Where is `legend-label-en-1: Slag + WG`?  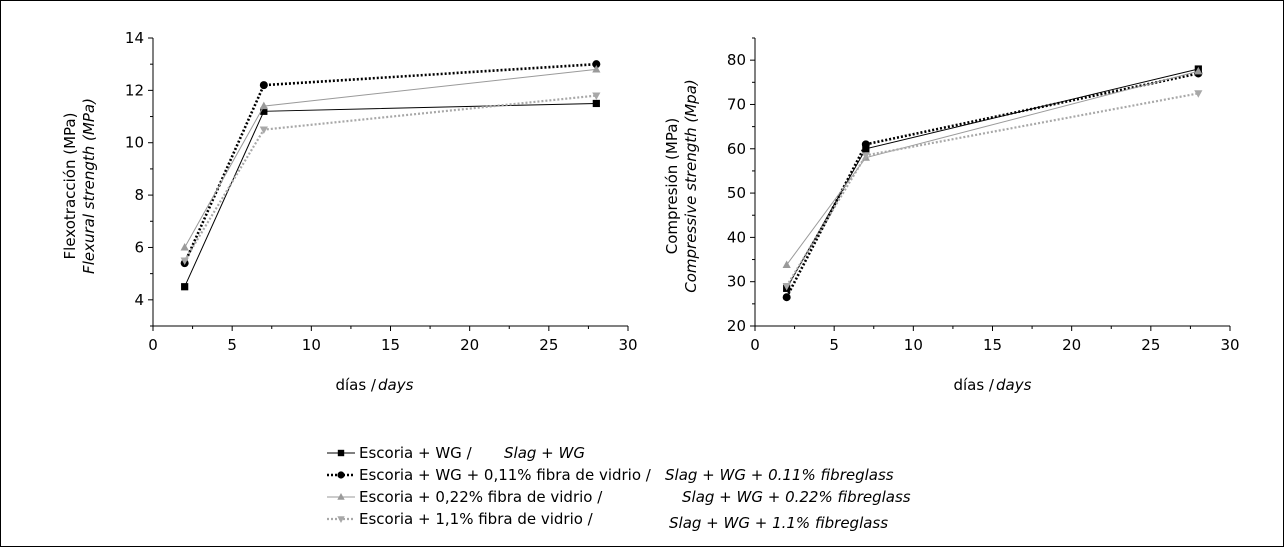
legend-label-en-1: Slag + WG is located at coordinates (544, 453).